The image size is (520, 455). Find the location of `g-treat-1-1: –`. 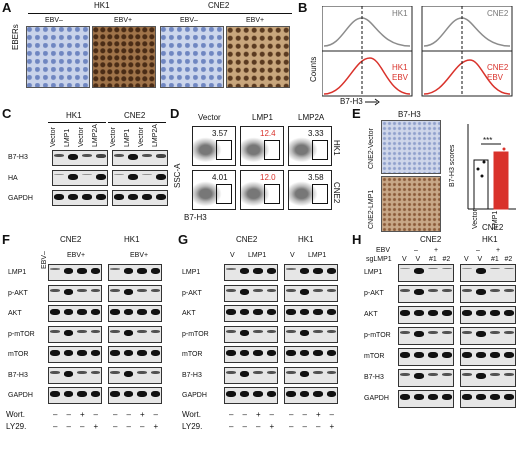

g-treat-1-1: – is located at coordinates (231, 414).